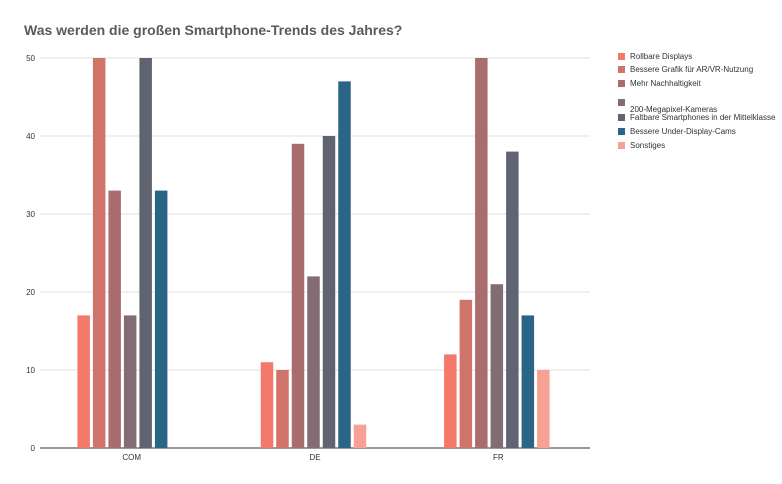  Describe the element at coordinates (30, 214) in the screenshot. I see `y-tick-label: 30` at that location.